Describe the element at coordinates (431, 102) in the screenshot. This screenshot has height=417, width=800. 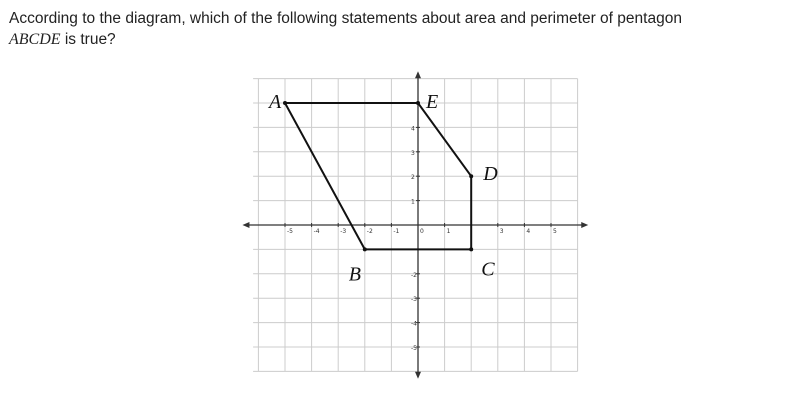
I see `vertex-label: E` at that location.